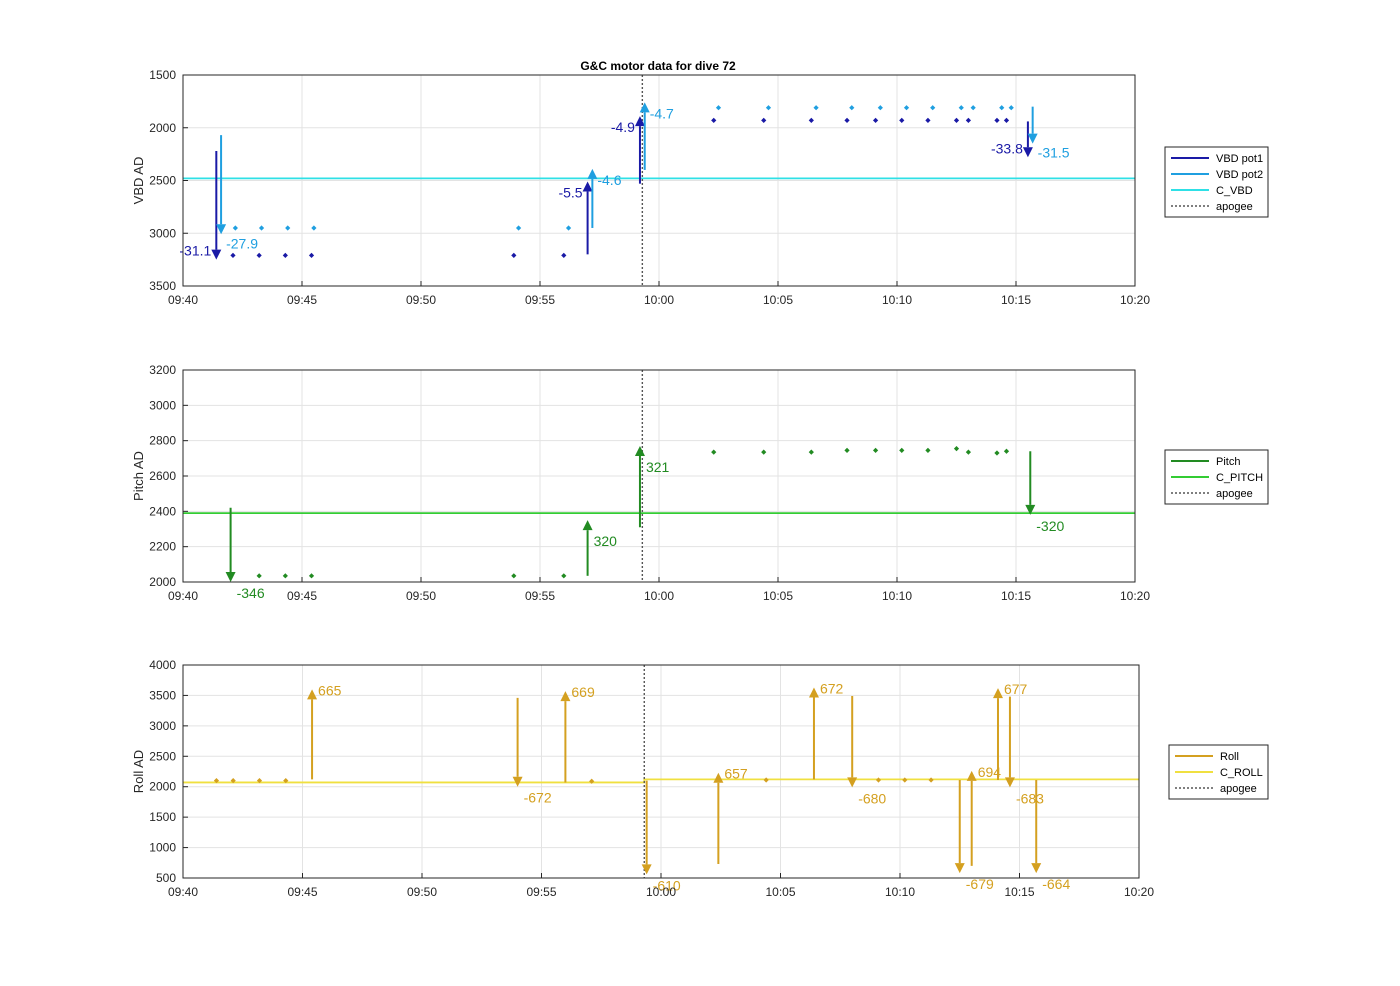 This screenshot has height=986, width=1400. Describe the element at coordinates (242, 243) in the screenshot. I see `arrow-label: -27.9` at that location.